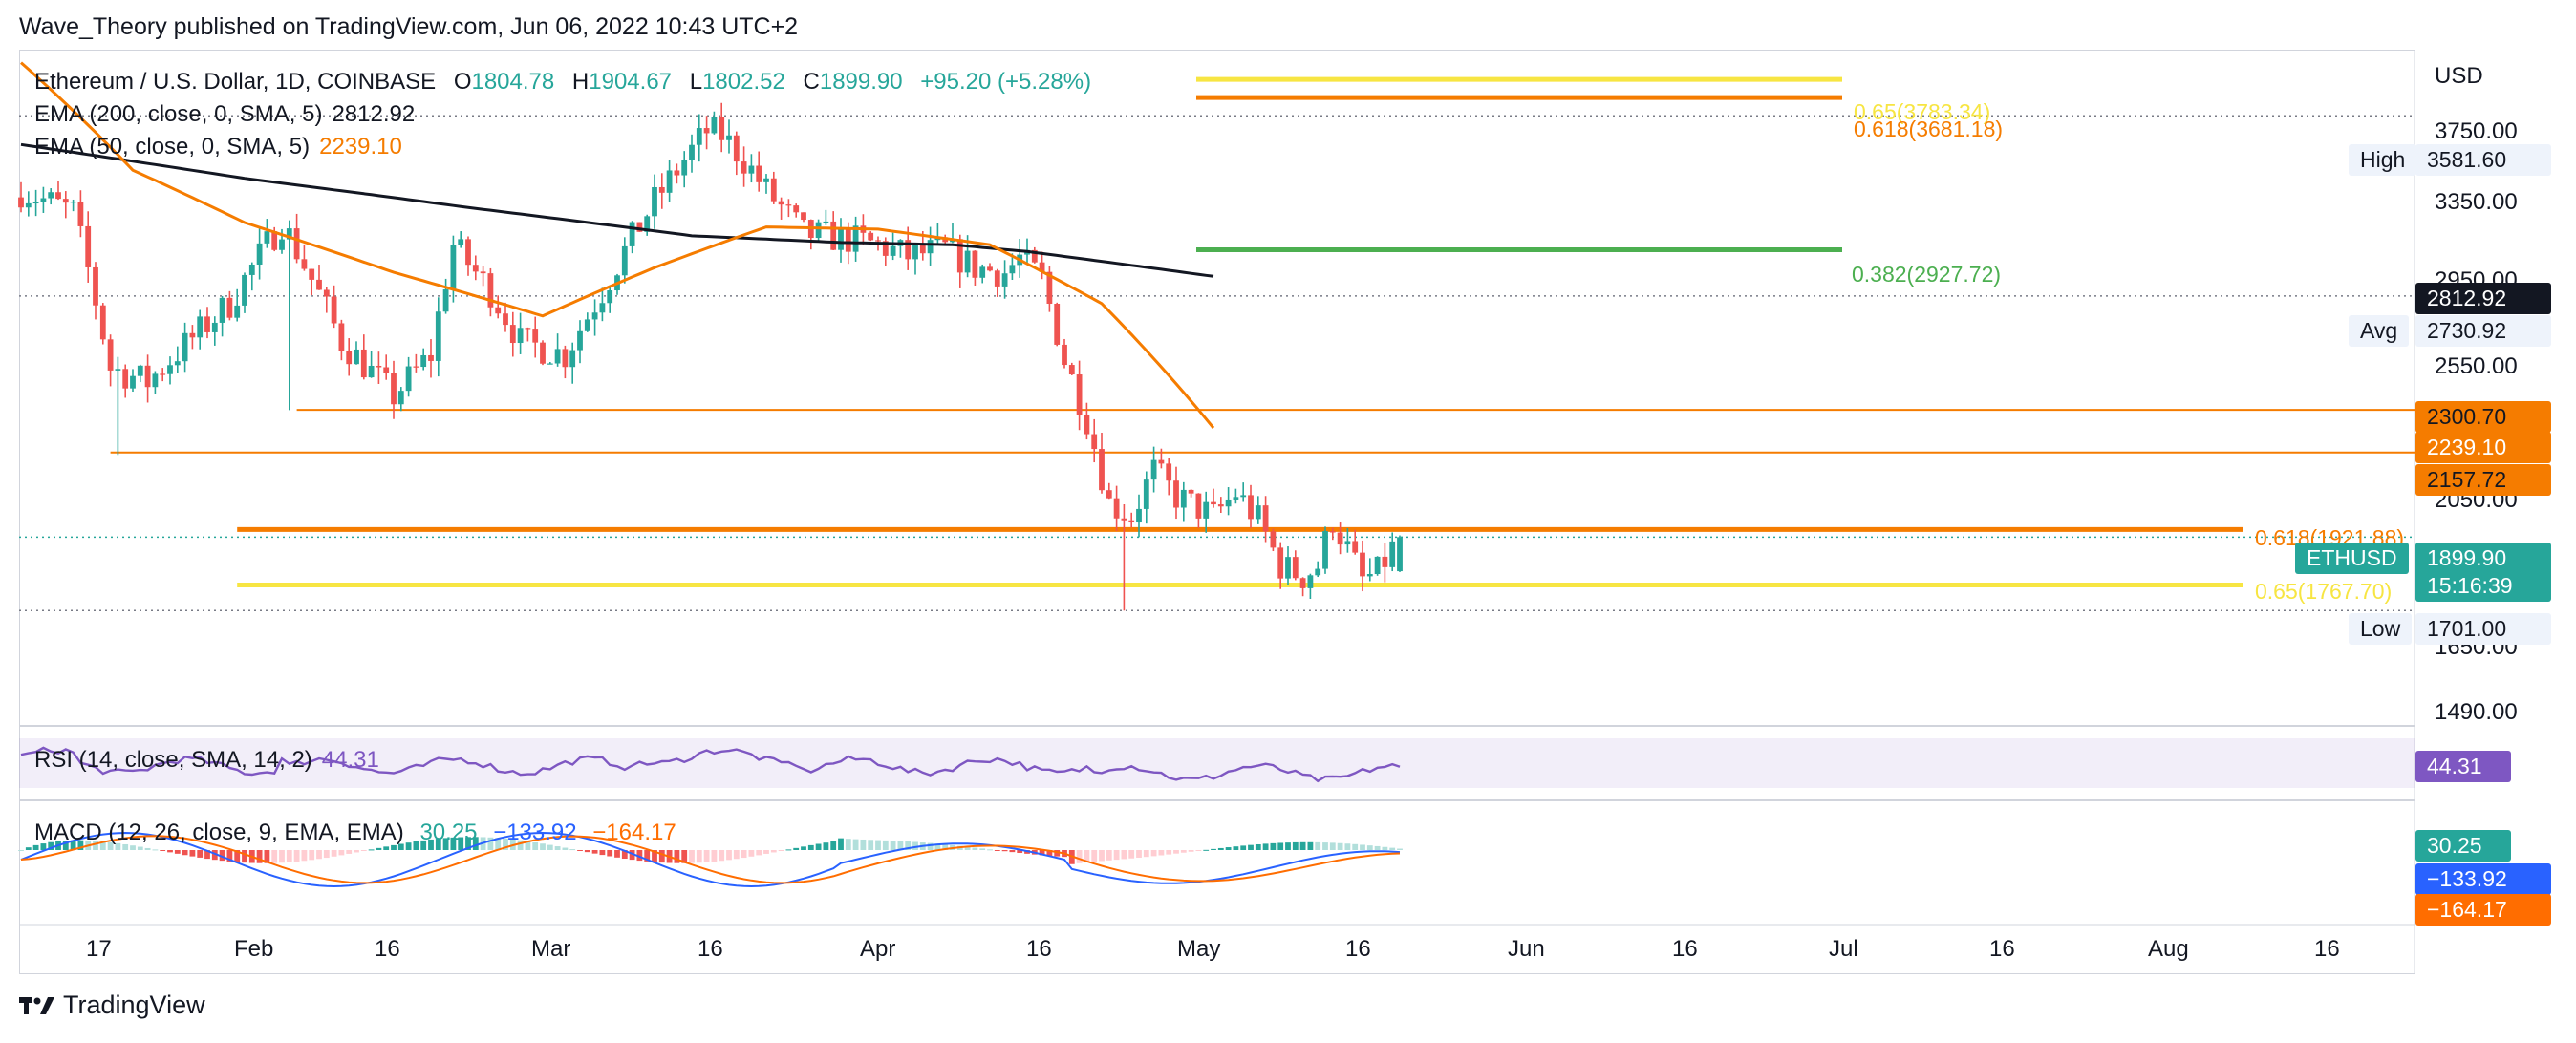 The width and height of the screenshot is (2576, 1043). Describe the element at coordinates (2352, 558) in the screenshot. I see `symbol-tag: ETHUSD` at that location.